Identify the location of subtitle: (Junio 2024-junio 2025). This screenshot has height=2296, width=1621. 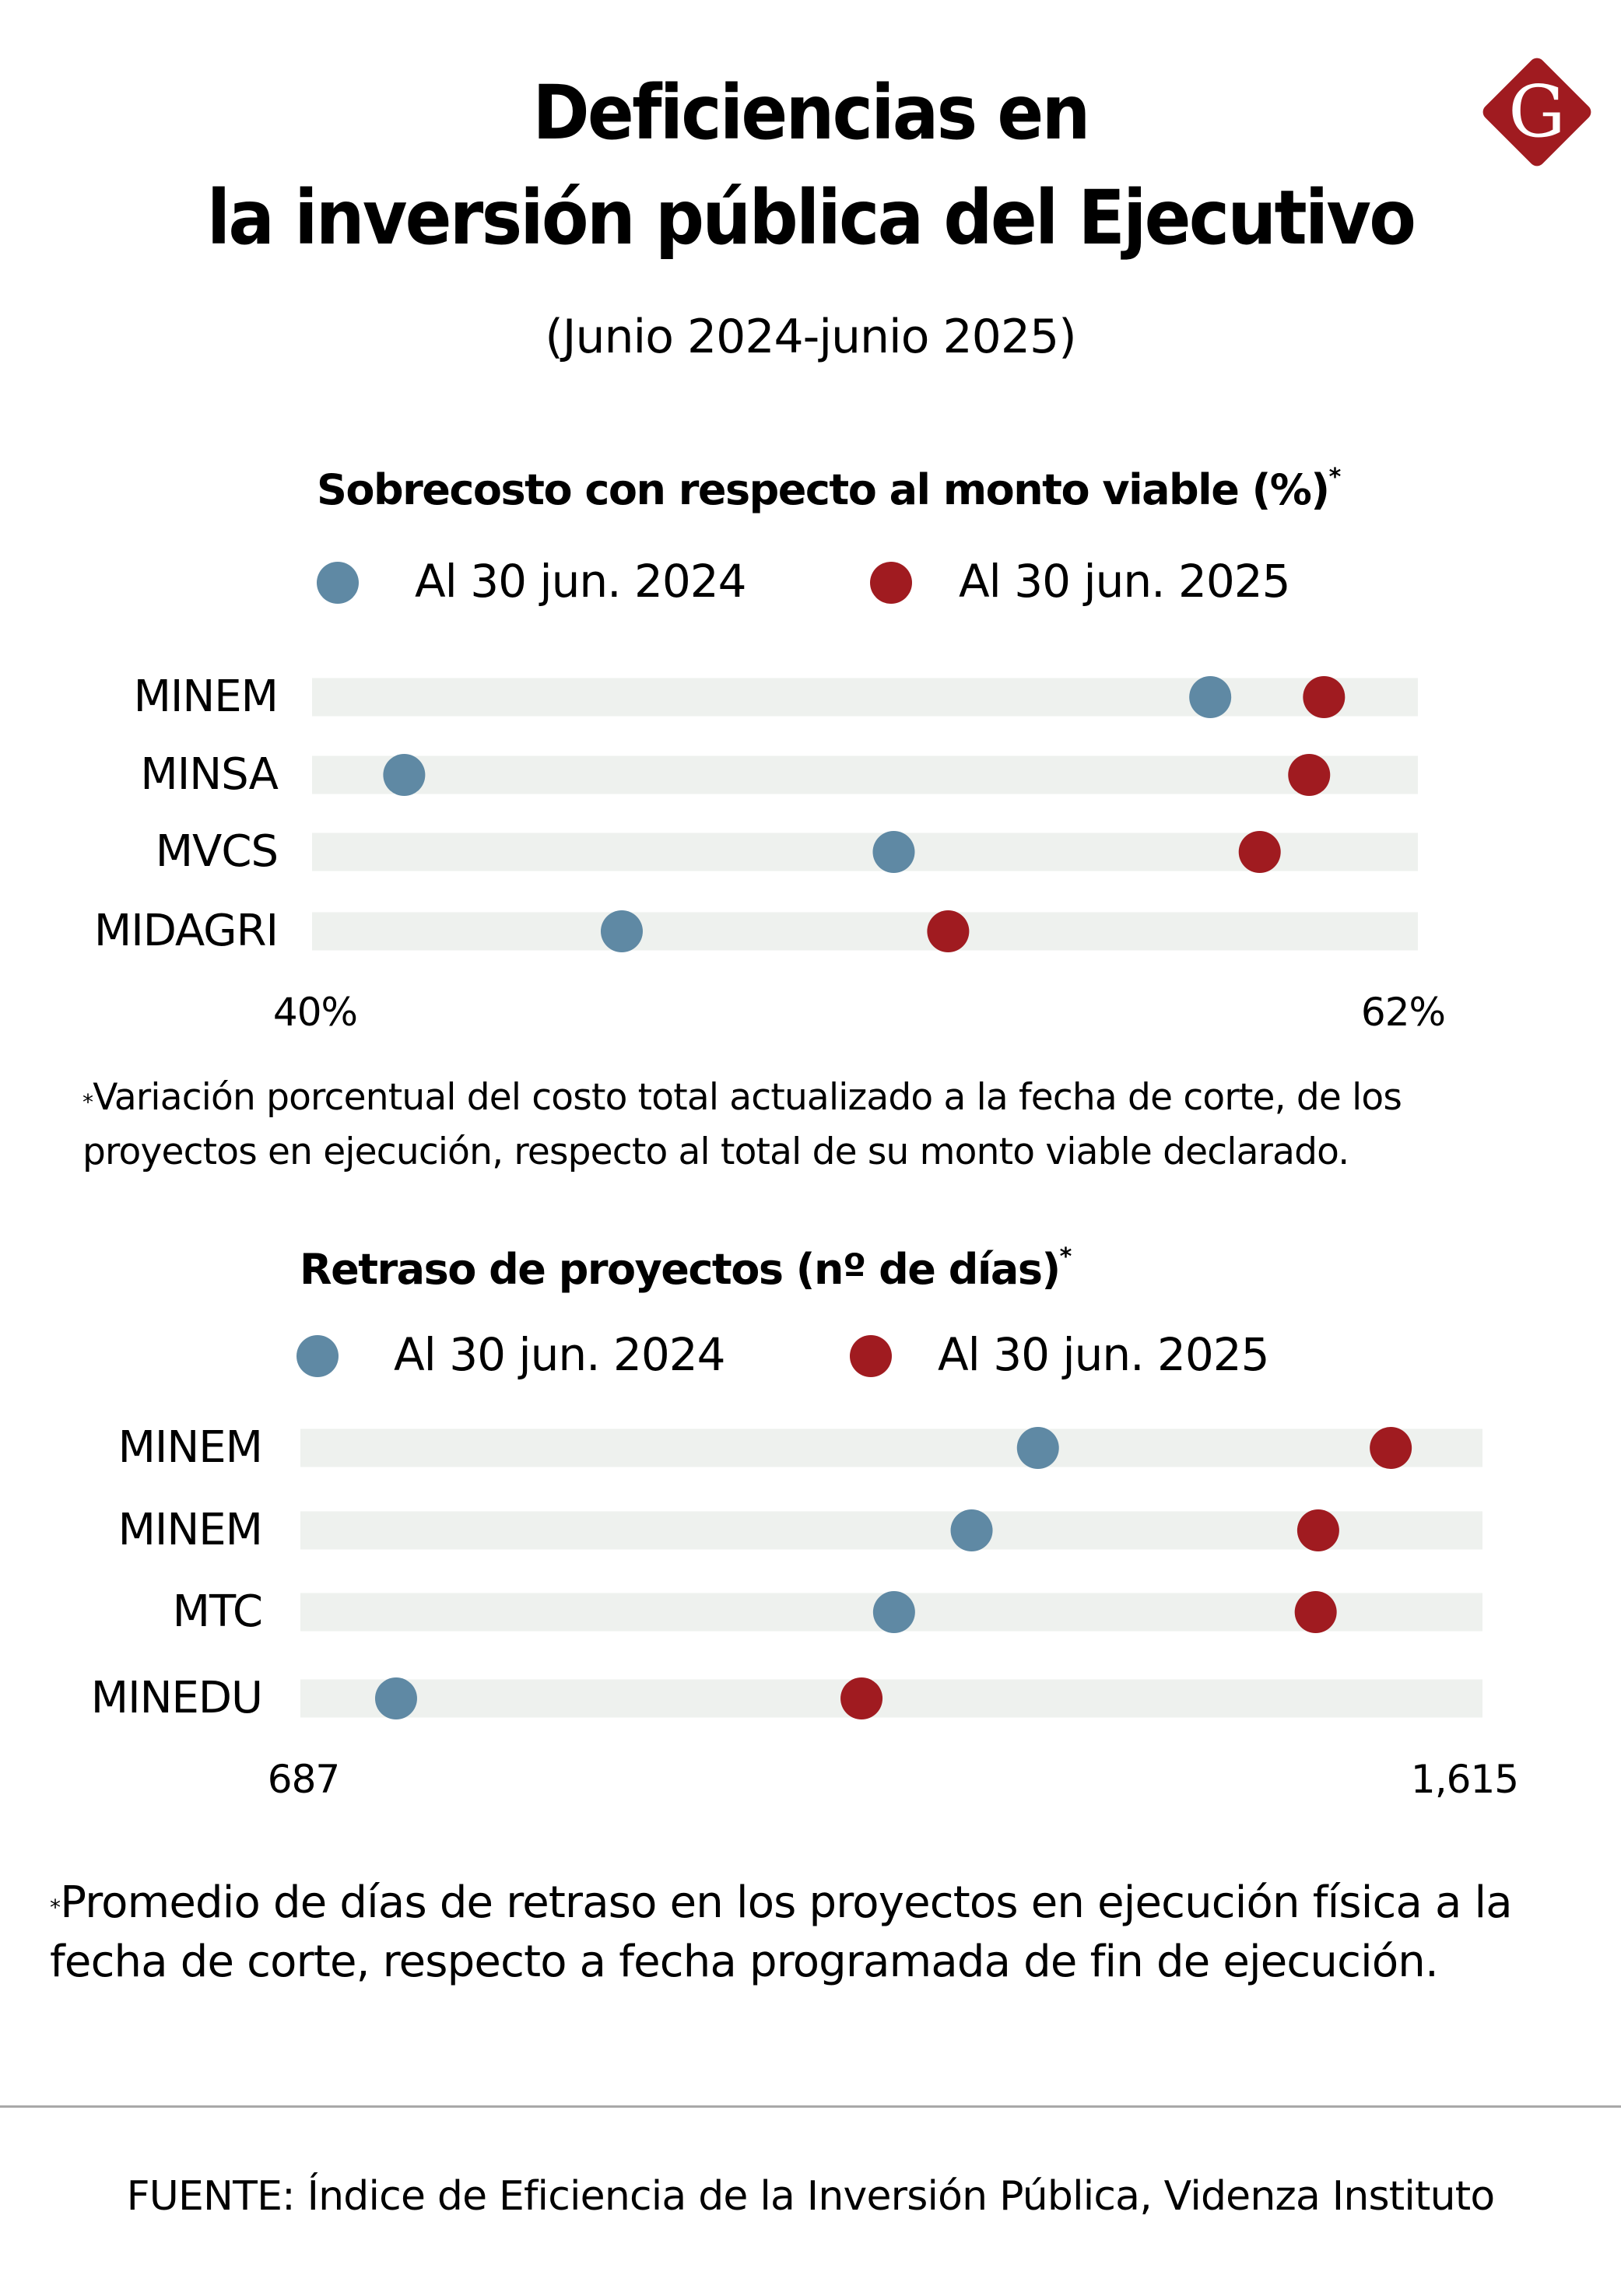
(810, 337).